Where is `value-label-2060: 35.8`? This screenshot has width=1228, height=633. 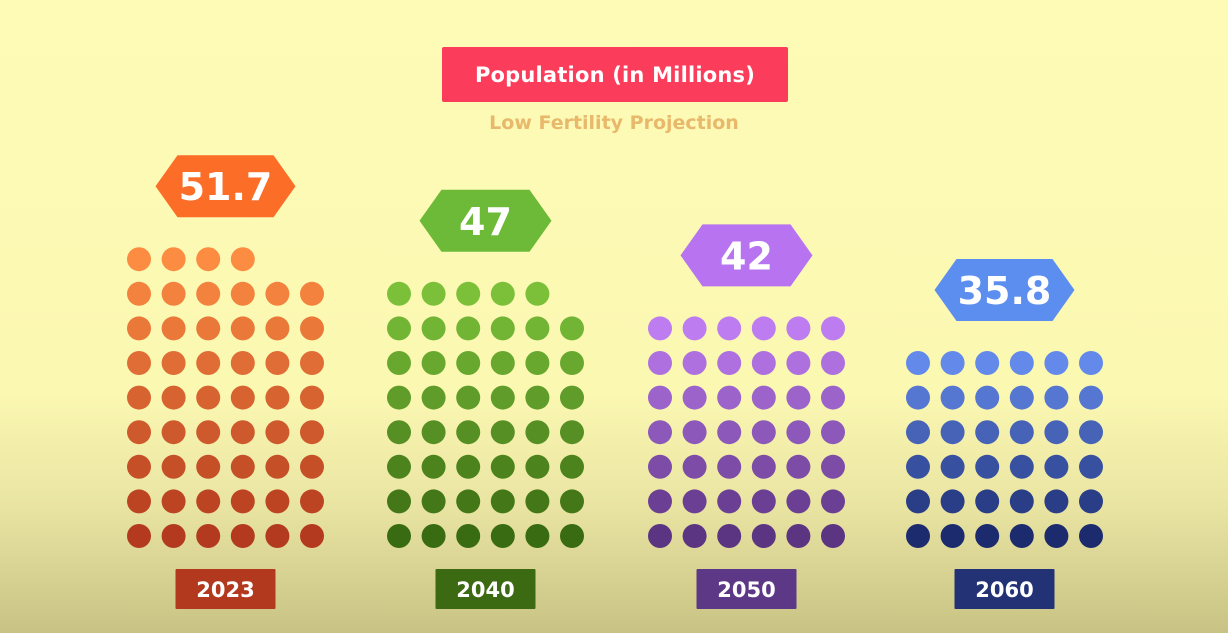
value-label-2060: 35.8 is located at coordinates (1005, 291).